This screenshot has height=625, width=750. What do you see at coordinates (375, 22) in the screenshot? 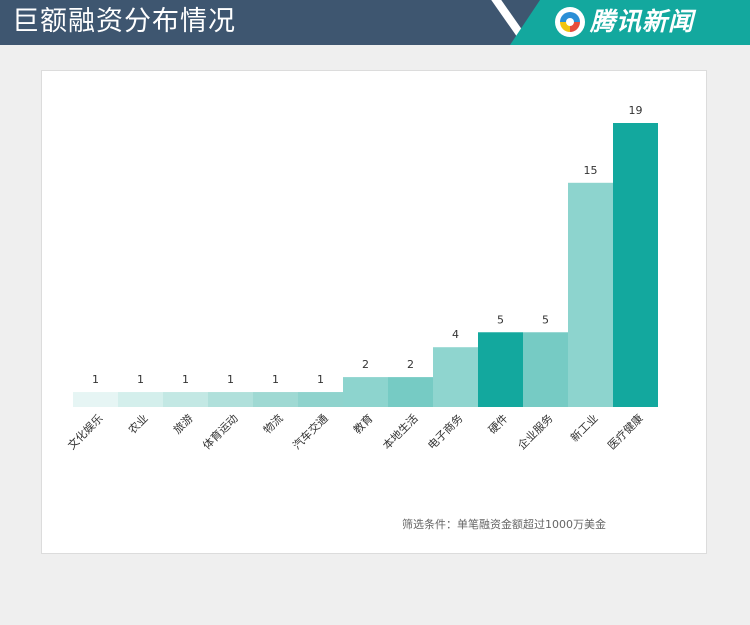
I see `header-bar: 巨额融资分布情况 腾讯新闻` at bounding box center [375, 22].